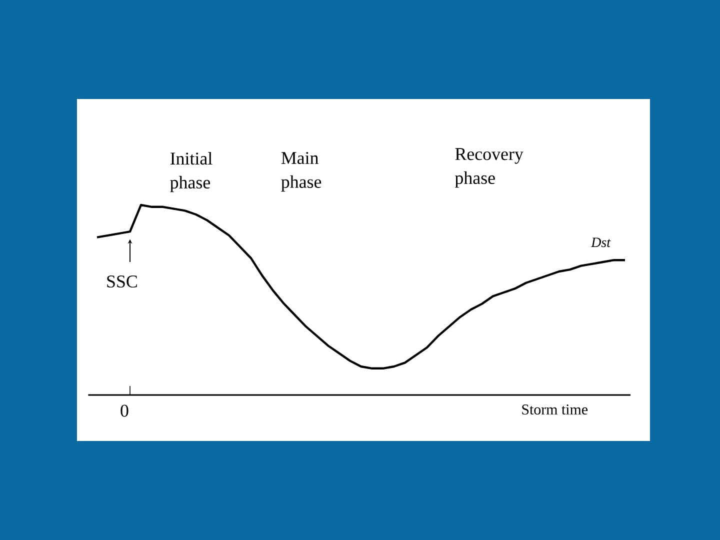 This screenshot has height=540, width=720. Describe the element at coordinates (555, 409) in the screenshot. I see `x-axis-title: Storm time` at that location.